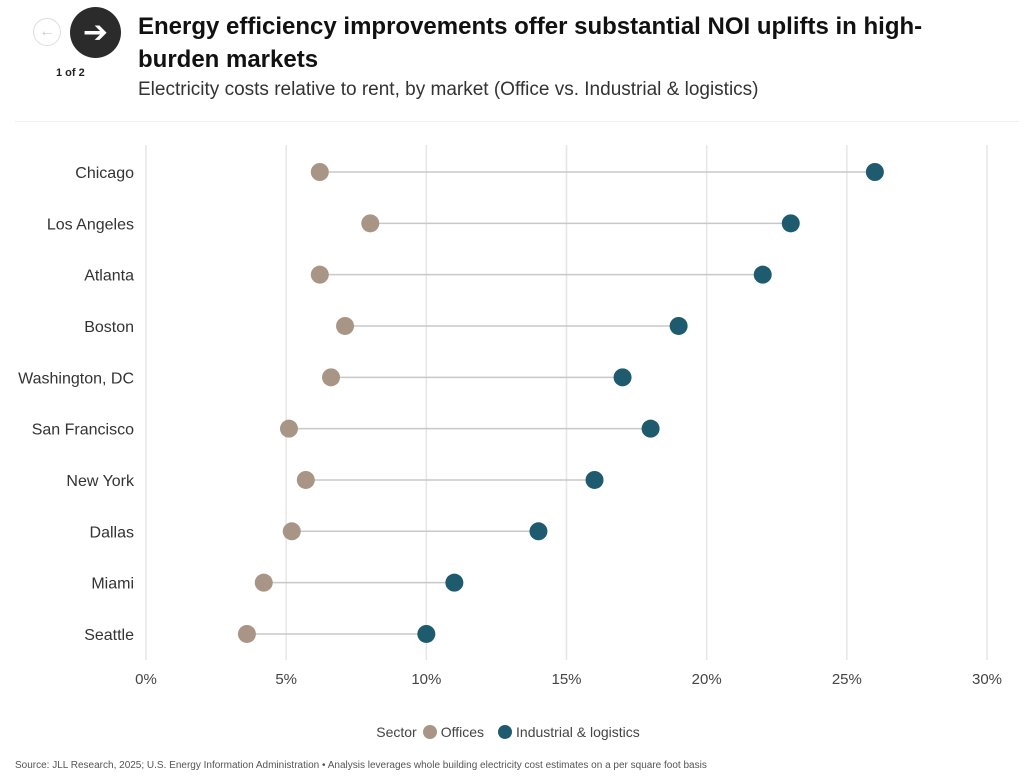 The image size is (1024, 780). I want to click on category-label: Atlanta, so click(109, 276).